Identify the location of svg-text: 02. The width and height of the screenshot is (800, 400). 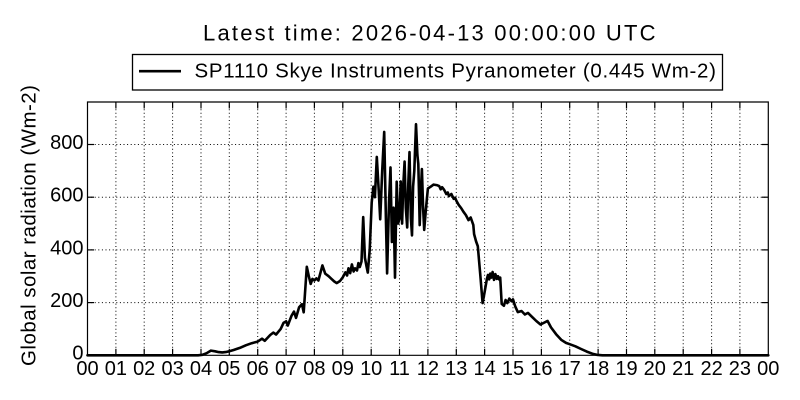
(144, 369).